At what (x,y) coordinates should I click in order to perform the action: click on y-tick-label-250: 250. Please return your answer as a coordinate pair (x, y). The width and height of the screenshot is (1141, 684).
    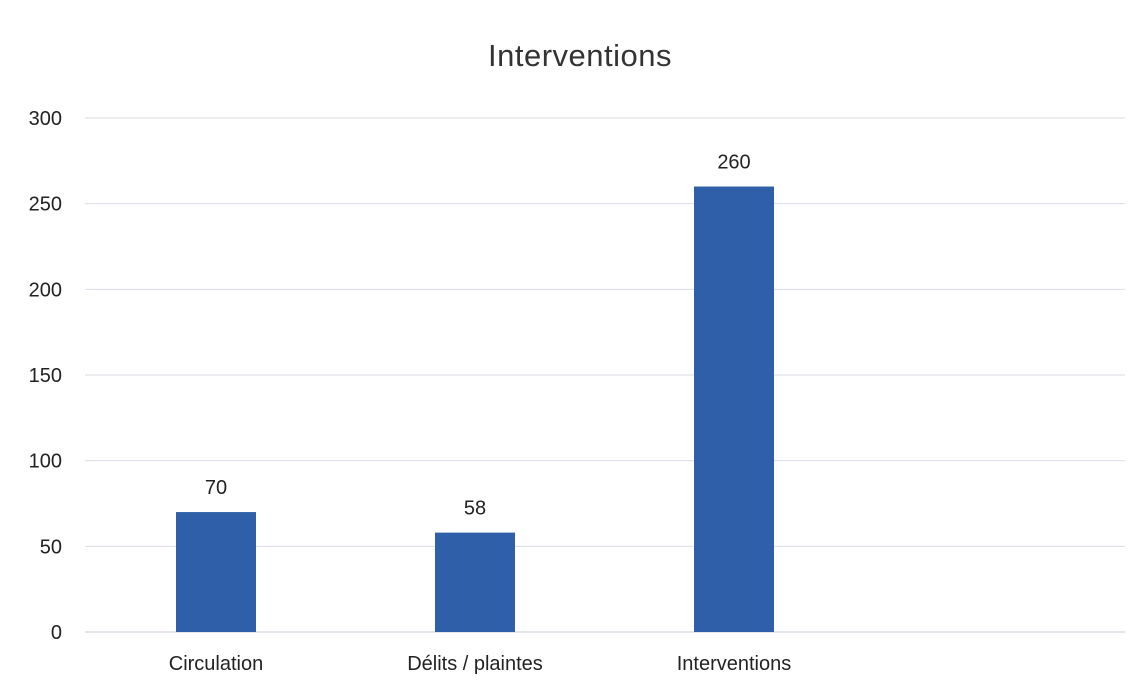
    Looking at the image, I should click on (45, 205).